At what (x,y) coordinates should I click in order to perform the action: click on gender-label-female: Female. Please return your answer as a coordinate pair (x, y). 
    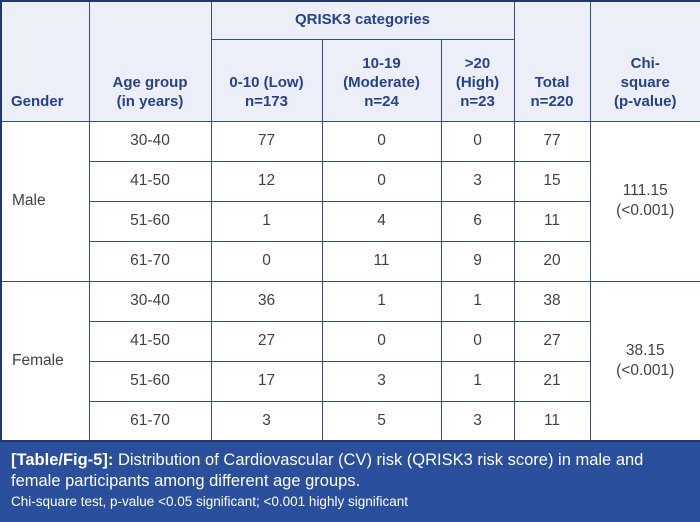
    Looking at the image, I should click on (45, 361).